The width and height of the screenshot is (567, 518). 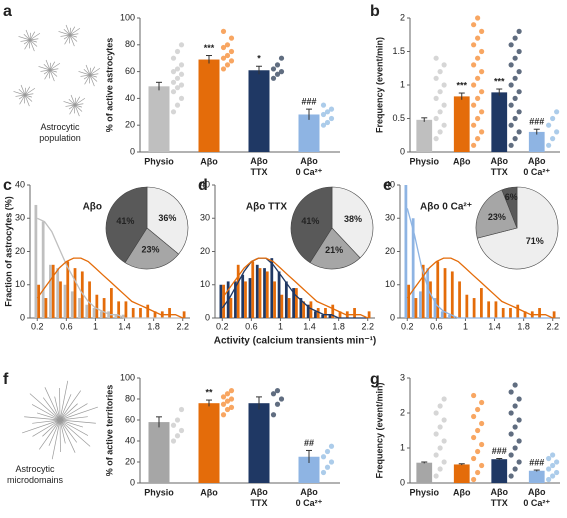 I want to click on significance-label: **, so click(x=209, y=392).